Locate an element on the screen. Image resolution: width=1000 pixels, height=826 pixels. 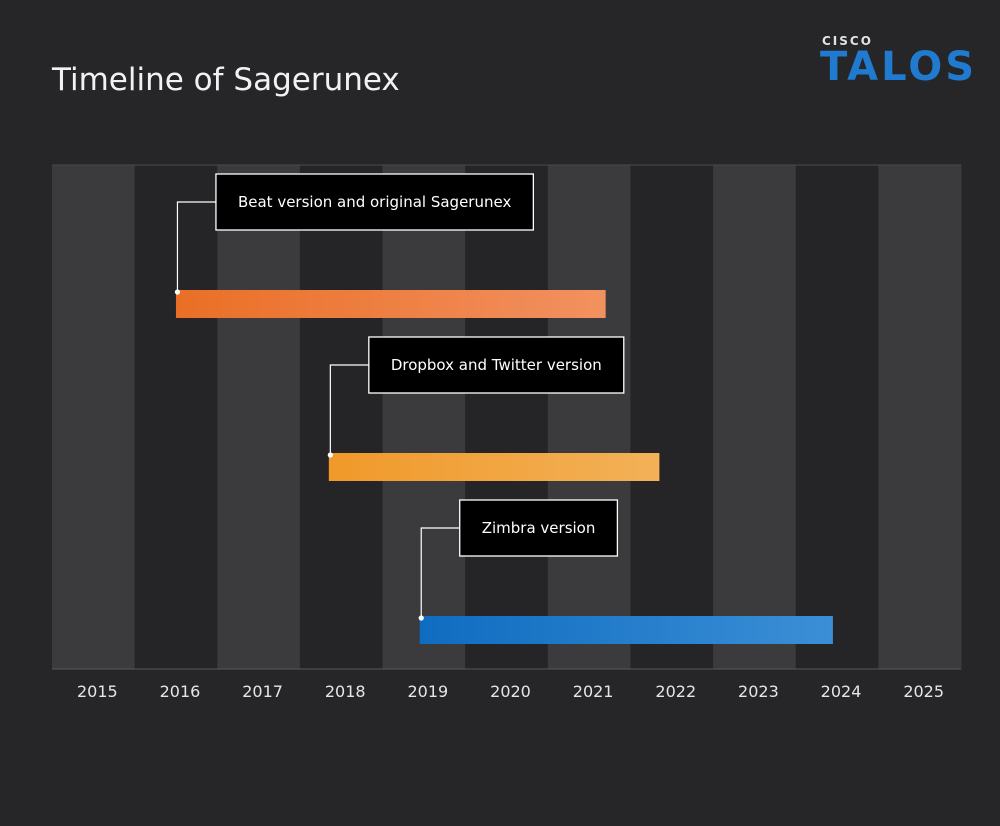
timeline-label: Zimbra version is located at coordinates (539, 528).